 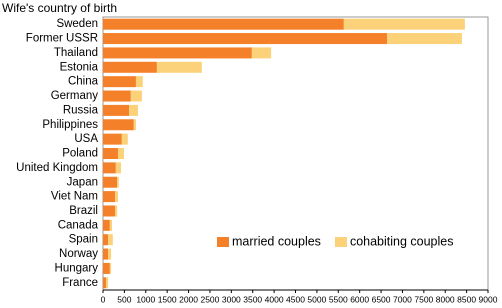 I want to click on x-tick-label: 7000, so click(x=402, y=299).